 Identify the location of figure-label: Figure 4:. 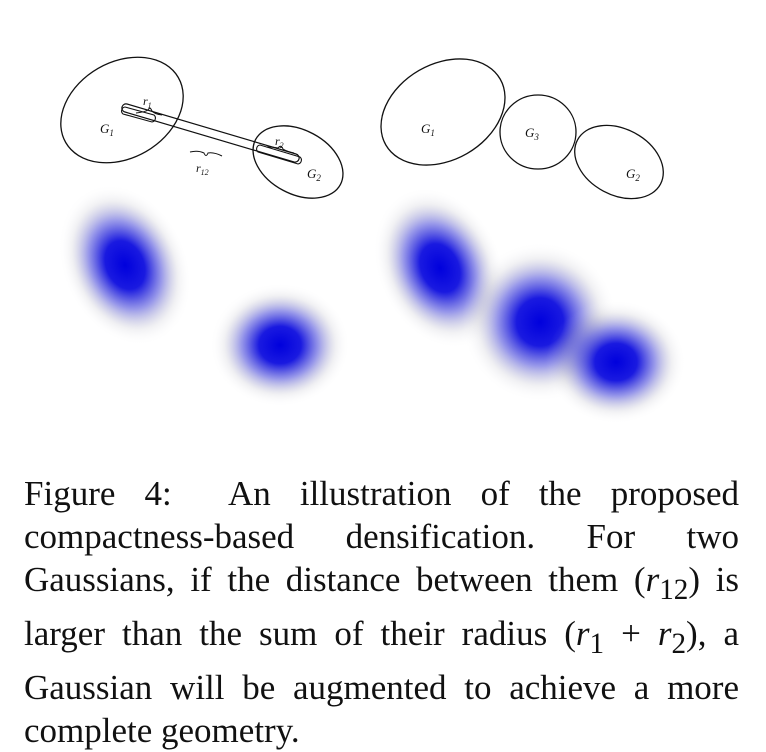
(98, 493).